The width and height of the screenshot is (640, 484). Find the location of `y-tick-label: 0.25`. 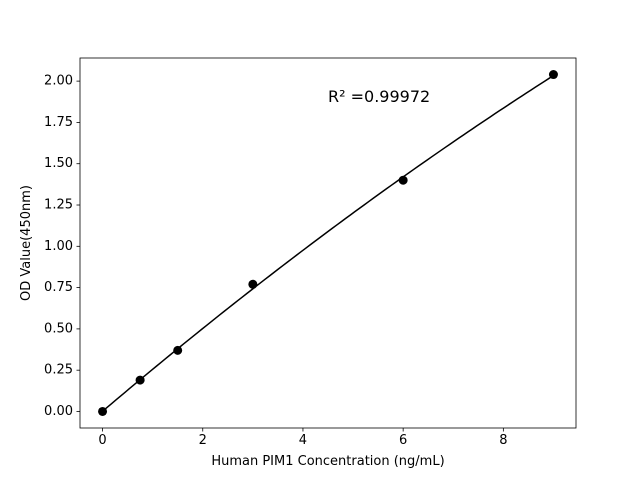

y-tick-label: 0.25 is located at coordinates (58, 370).